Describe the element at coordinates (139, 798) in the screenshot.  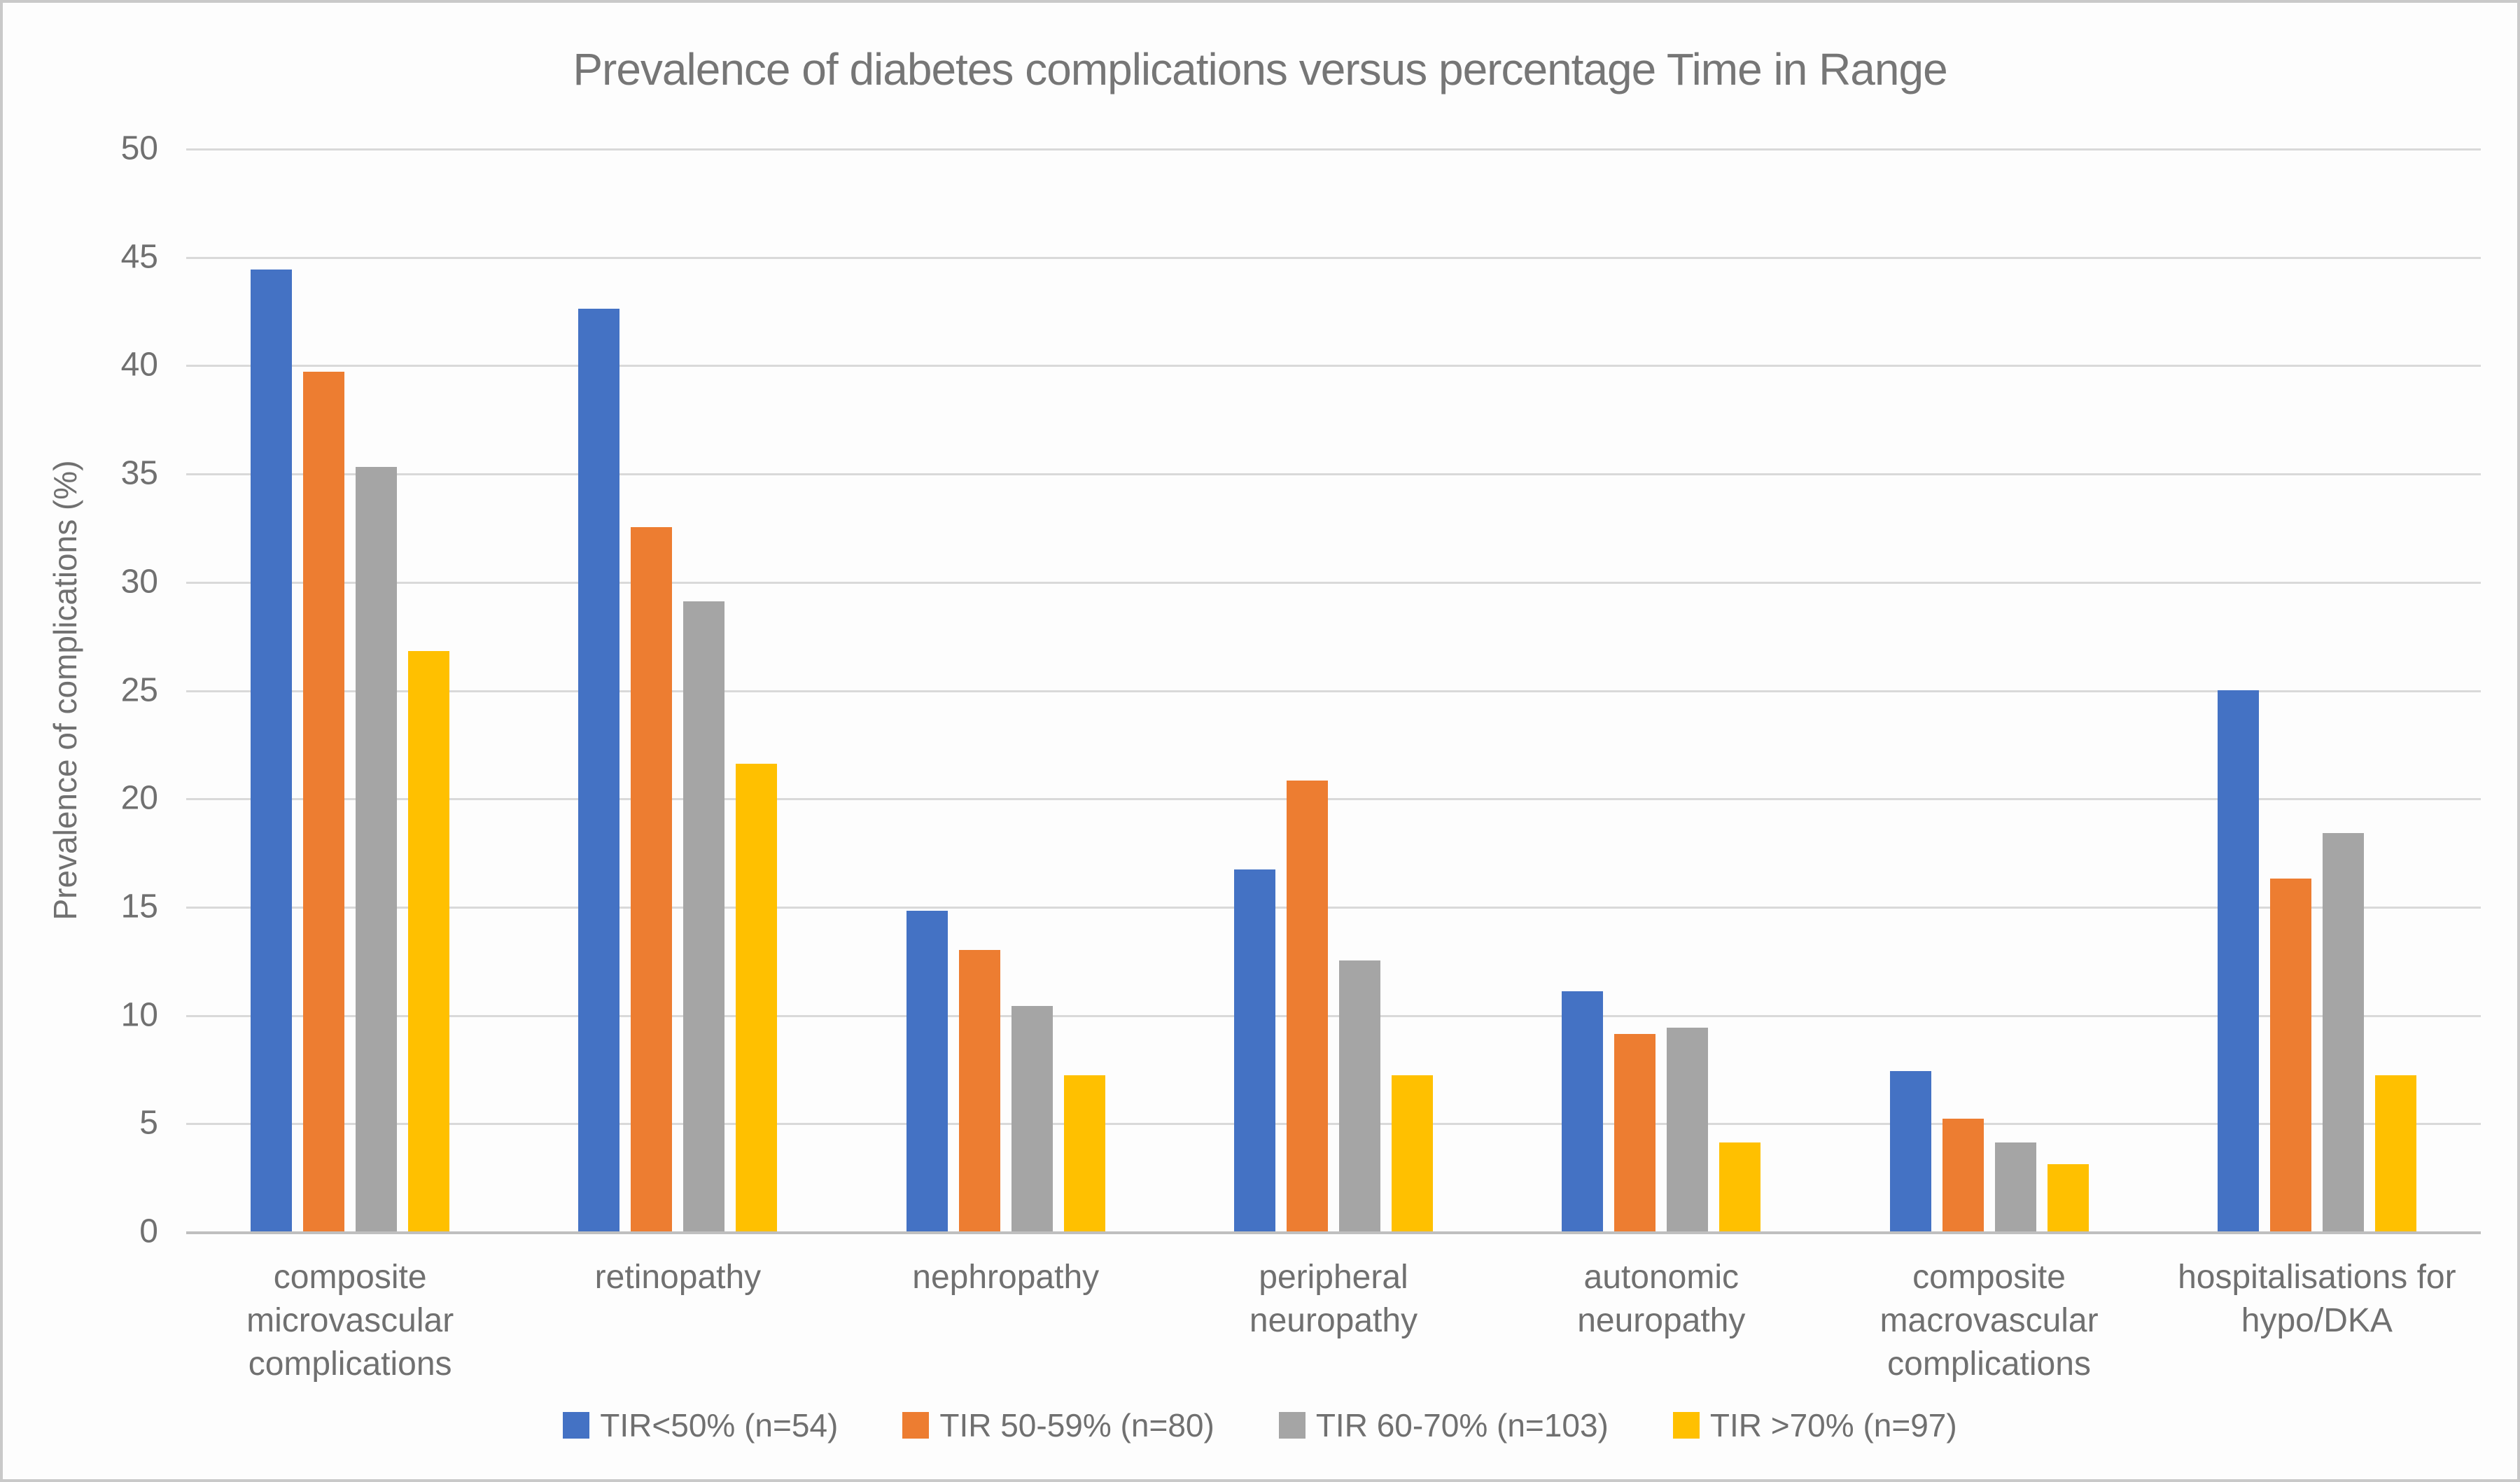
I see `y-tick-label: 20` at that location.